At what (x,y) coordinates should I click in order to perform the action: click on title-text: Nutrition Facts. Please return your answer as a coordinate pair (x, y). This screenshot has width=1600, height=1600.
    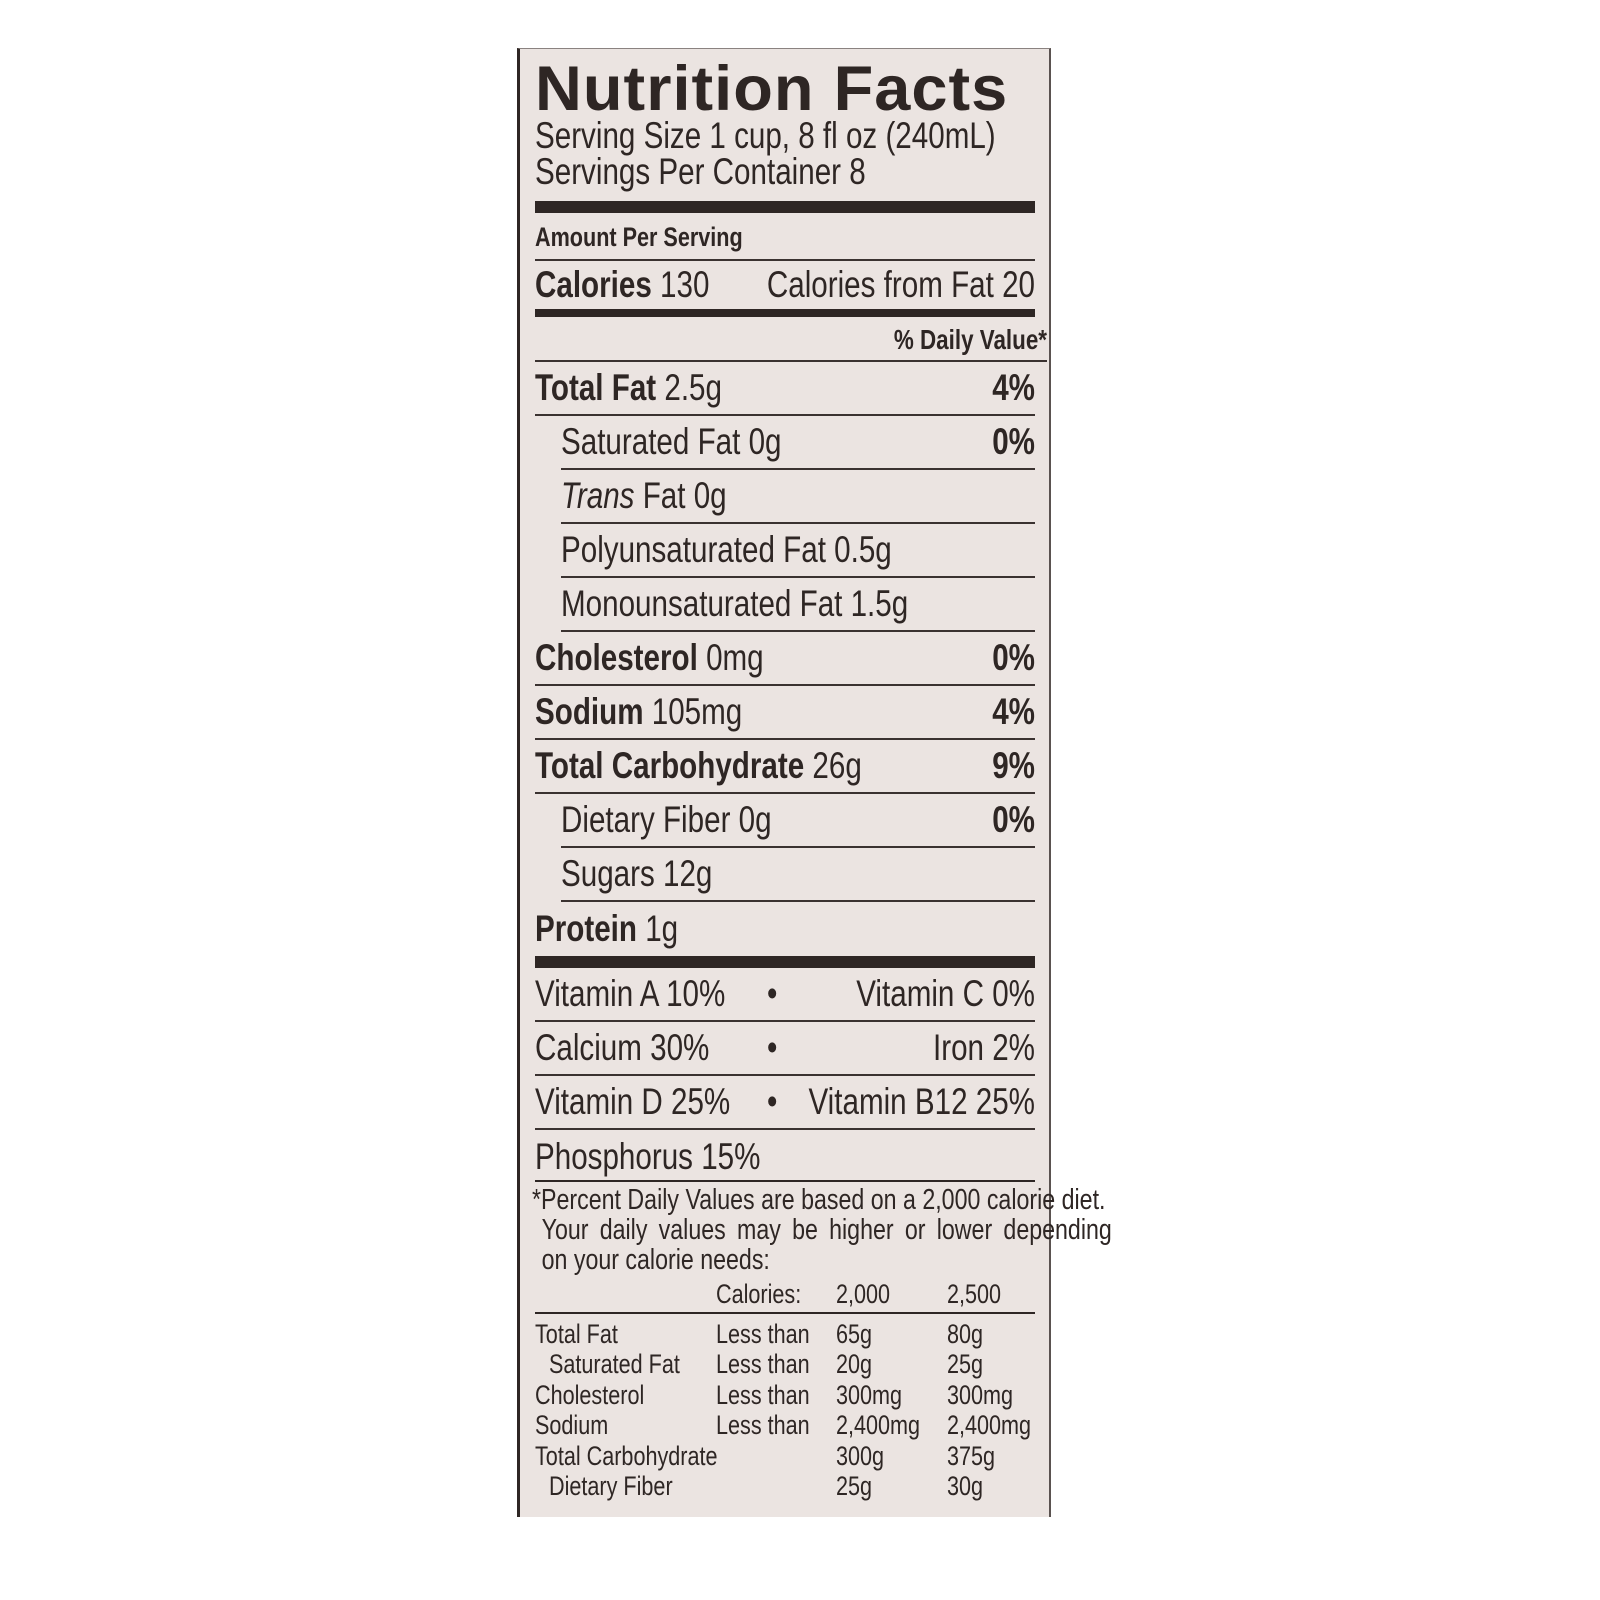
    Looking at the image, I should click on (772, 89).